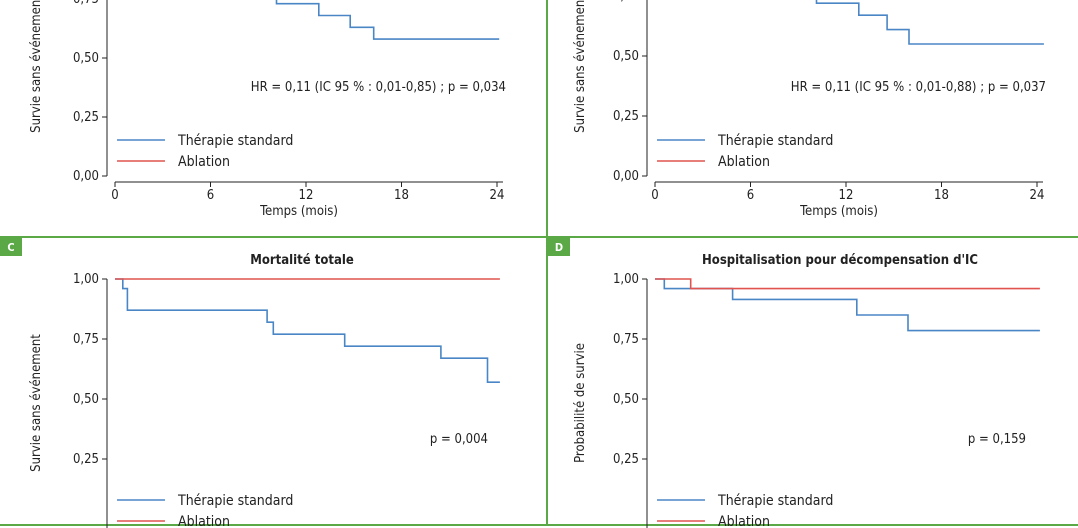  What do you see at coordinates (459, 439) in the screenshot?
I see `stat-annotation: p = 0,004` at bounding box center [459, 439].